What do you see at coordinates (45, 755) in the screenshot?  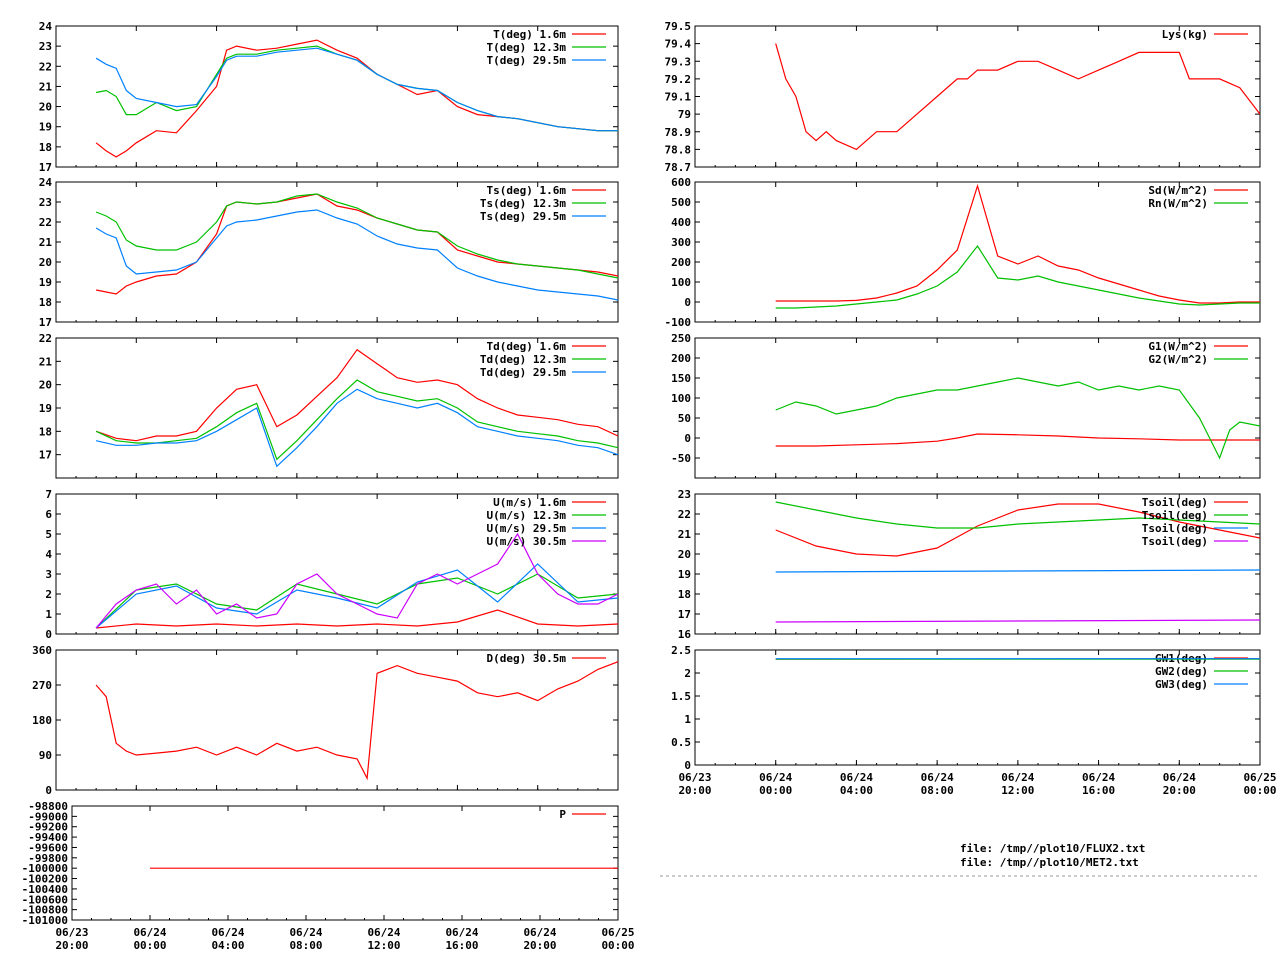 I see `y-tick-label: 90` at bounding box center [45, 755].